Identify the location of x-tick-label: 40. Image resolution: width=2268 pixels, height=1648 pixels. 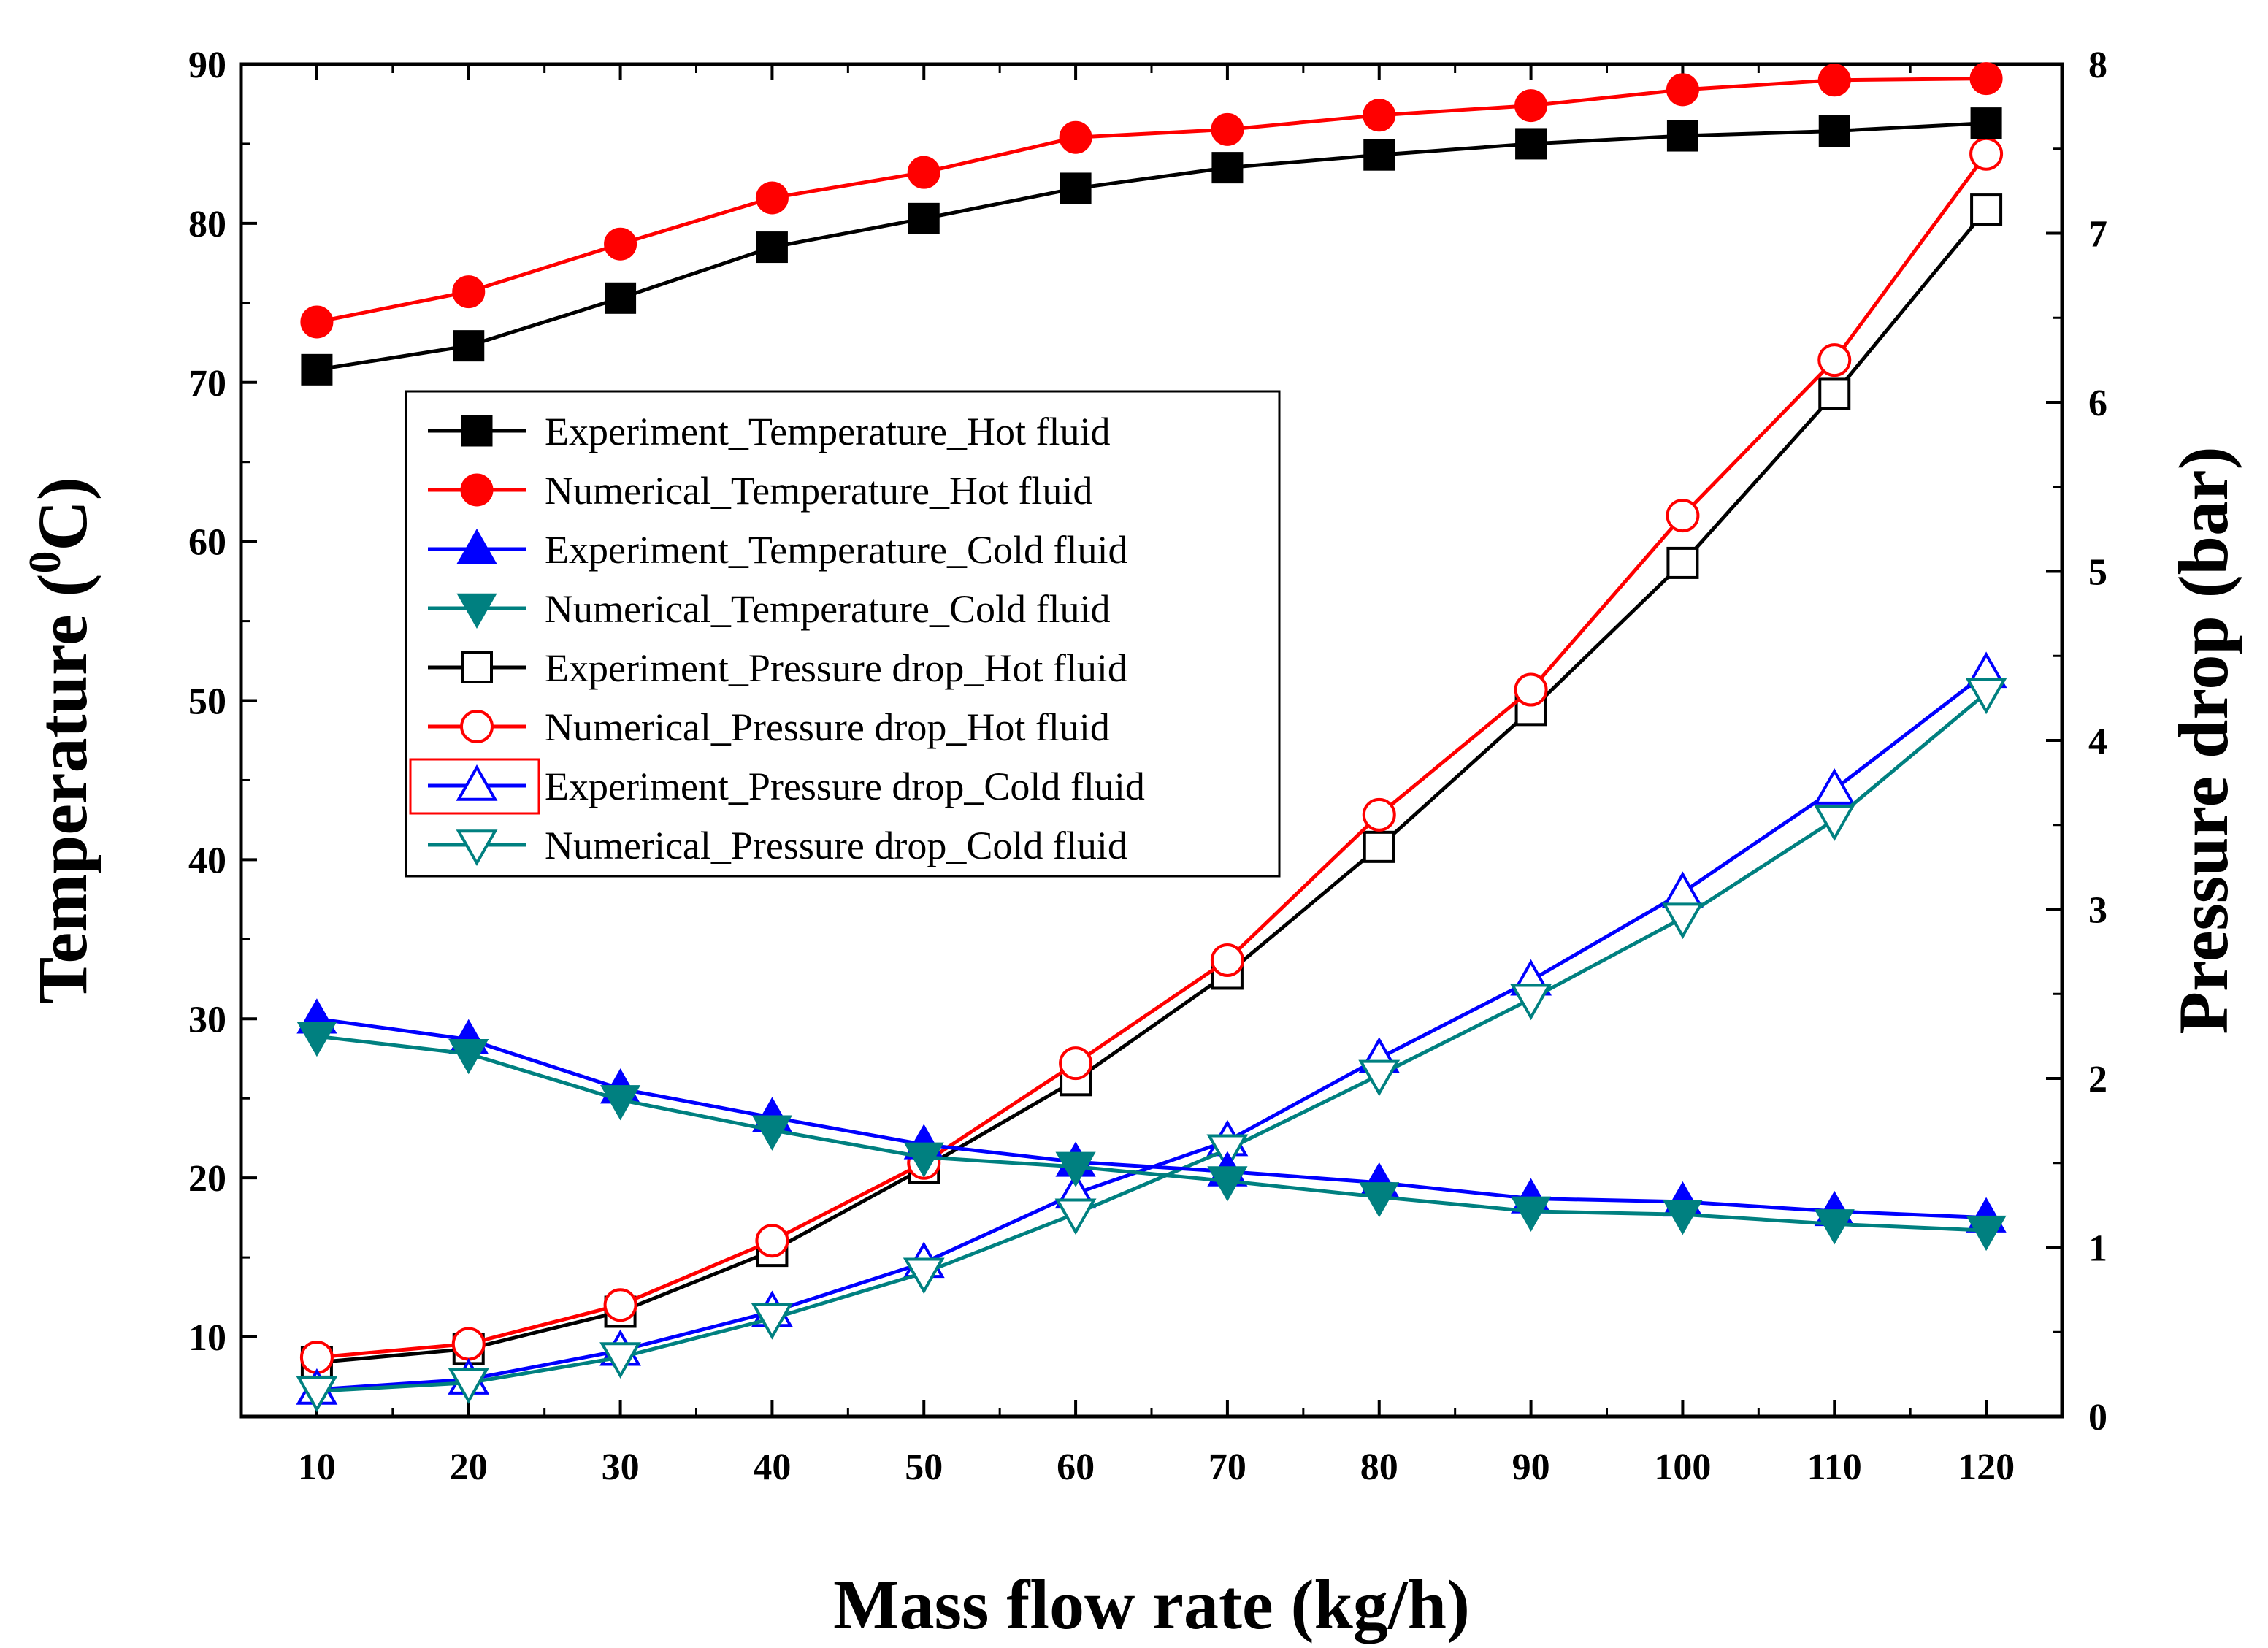
(772, 1467).